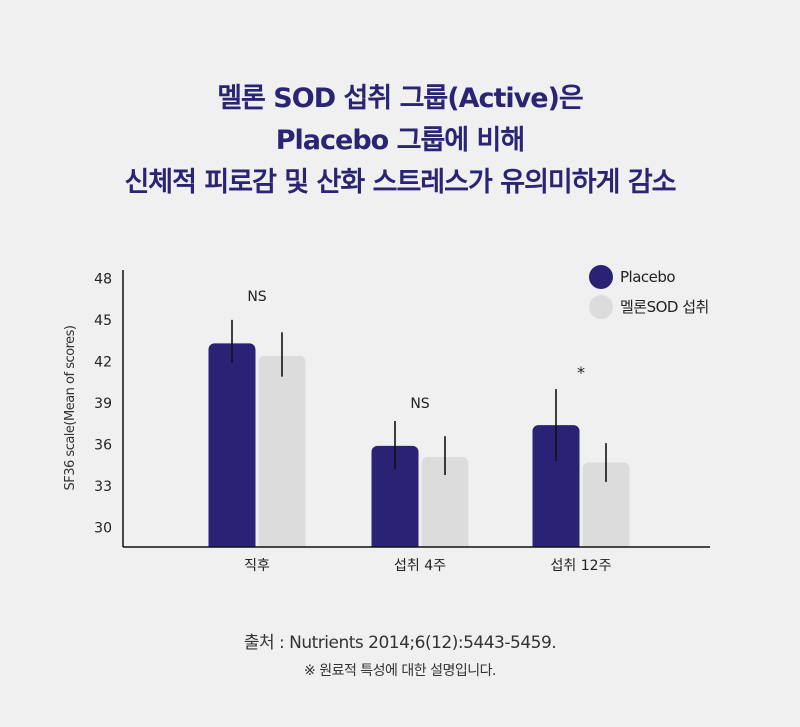 Image resolution: width=800 pixels, height=727 pixels. What do you see at coordinates (103, 321) in the screenshot?
I see `y-tick-label: 45` at bounding box center [103, 321].